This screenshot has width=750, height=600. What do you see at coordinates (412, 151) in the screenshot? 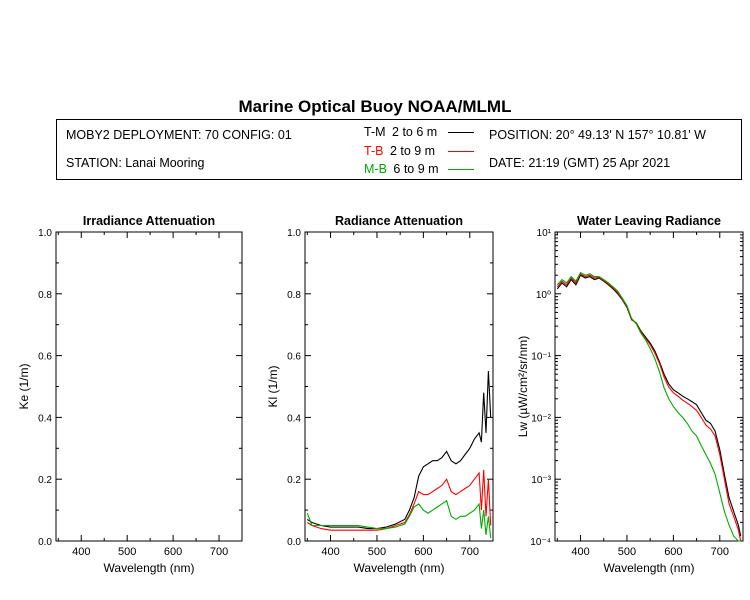
I see `legend-range: 2 to 9 m` at bounding box center [412, 151].